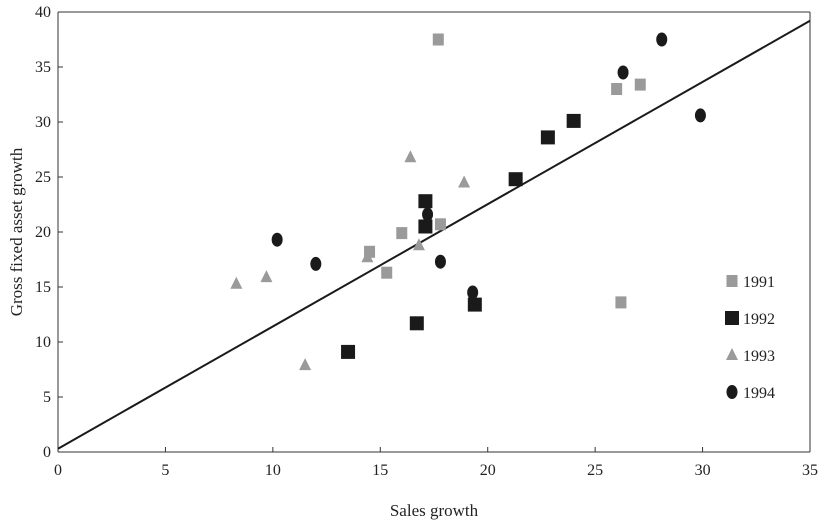  I want to click on legend-marker-1992, so click(732, 318).